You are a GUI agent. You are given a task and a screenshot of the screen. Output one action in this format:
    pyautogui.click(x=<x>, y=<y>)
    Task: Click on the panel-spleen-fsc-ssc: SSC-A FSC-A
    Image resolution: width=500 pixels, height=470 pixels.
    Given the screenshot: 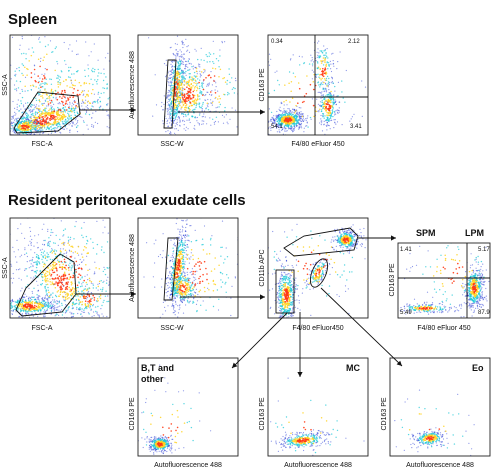 What is the action you would take?
    pyautogui.click(x=56, y=91)
    